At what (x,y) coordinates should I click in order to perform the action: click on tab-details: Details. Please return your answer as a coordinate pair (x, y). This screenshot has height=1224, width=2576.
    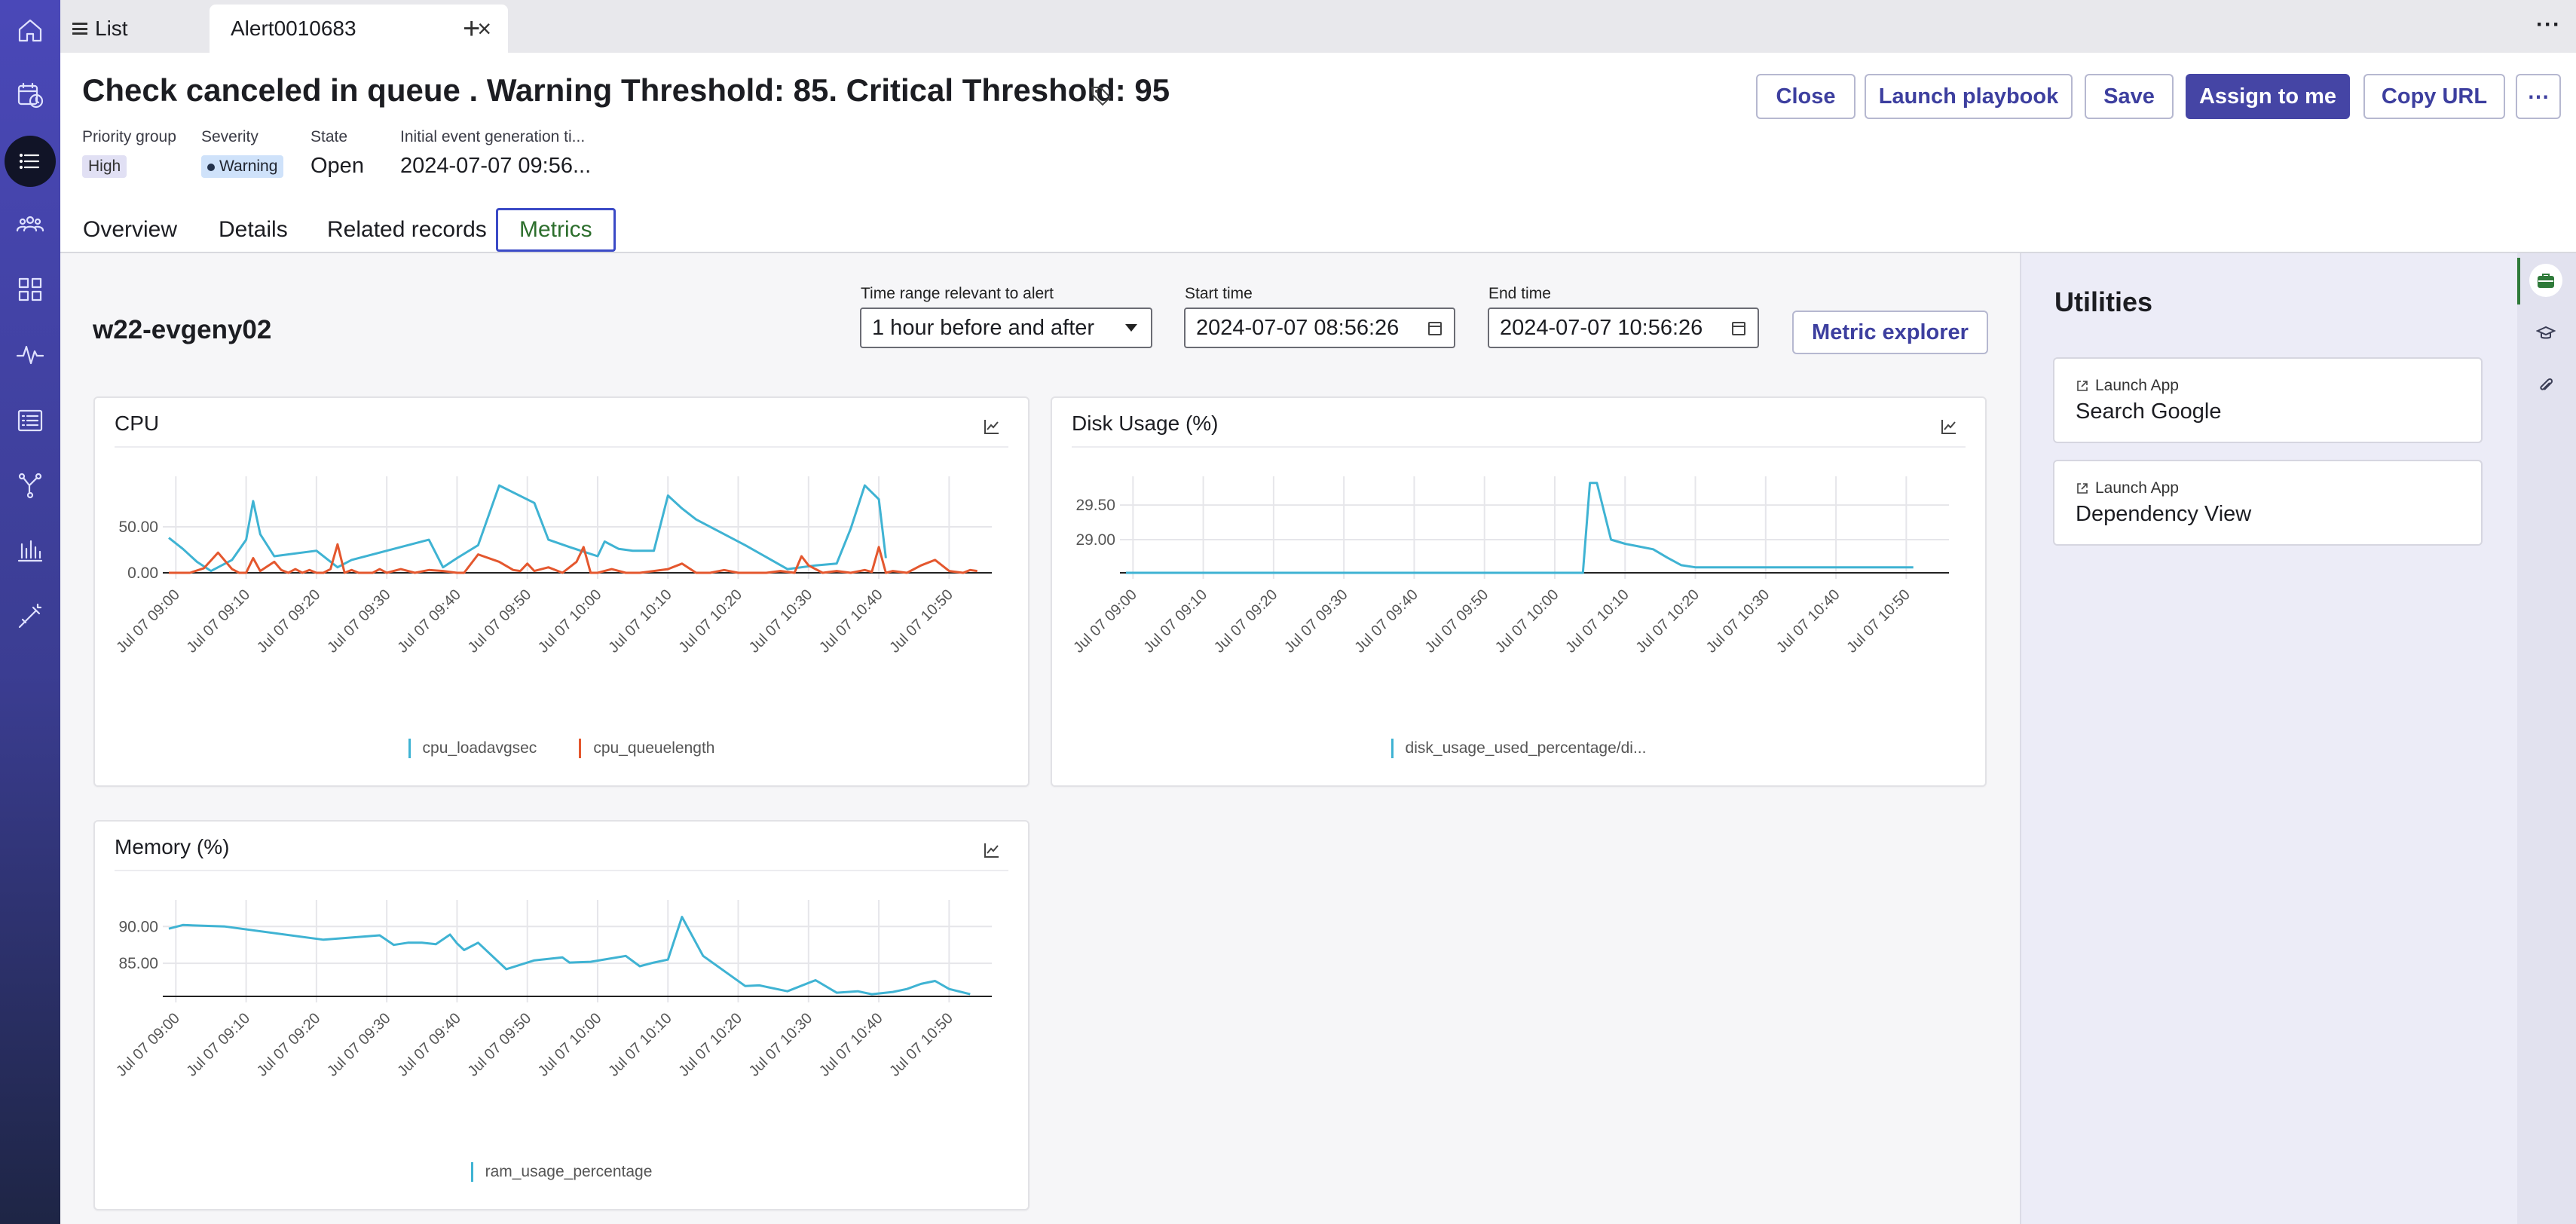
    Looking at the image, I should click on (253, 229).